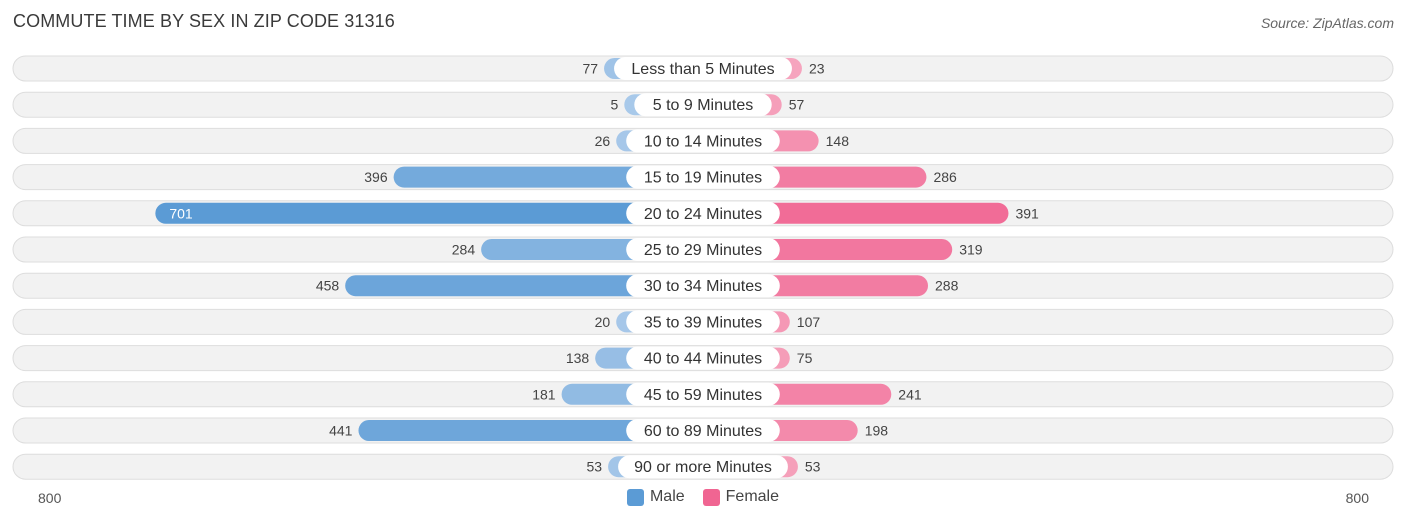  What do you see at coordinates (464, 250) in the screenshot?
I see `male-value-label: 284` at bounding box center [464, 250].